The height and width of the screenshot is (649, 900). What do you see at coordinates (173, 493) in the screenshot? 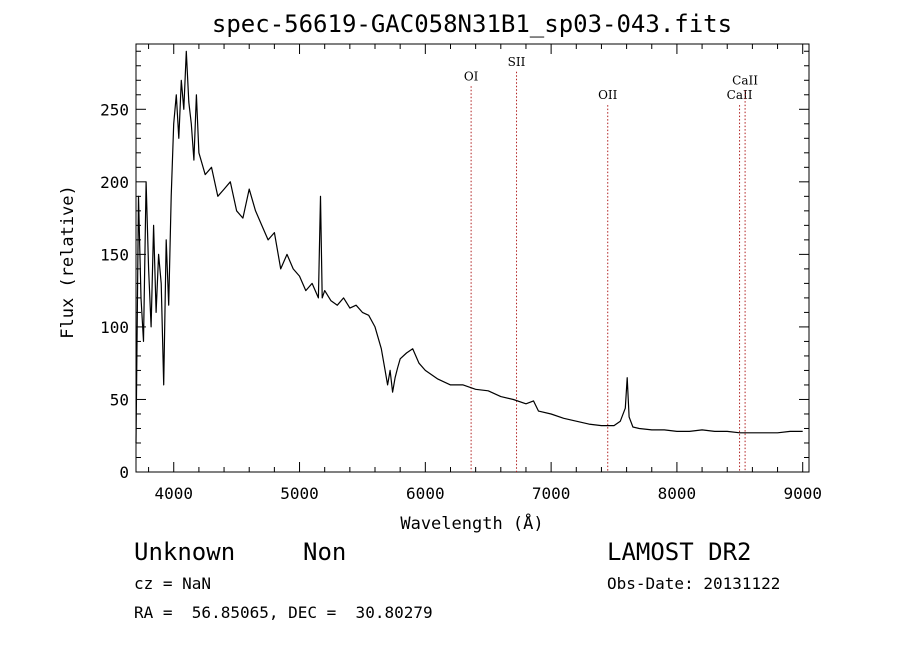
I see `x-tick-label: 4000` at bounding box center [173, 493].